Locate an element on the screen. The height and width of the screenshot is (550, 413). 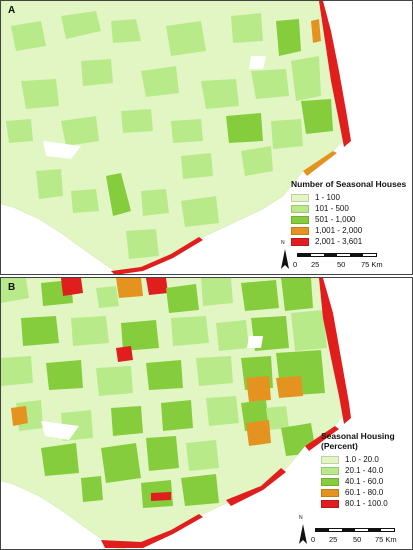
inland-red-b is located at coordinates (161, 496).